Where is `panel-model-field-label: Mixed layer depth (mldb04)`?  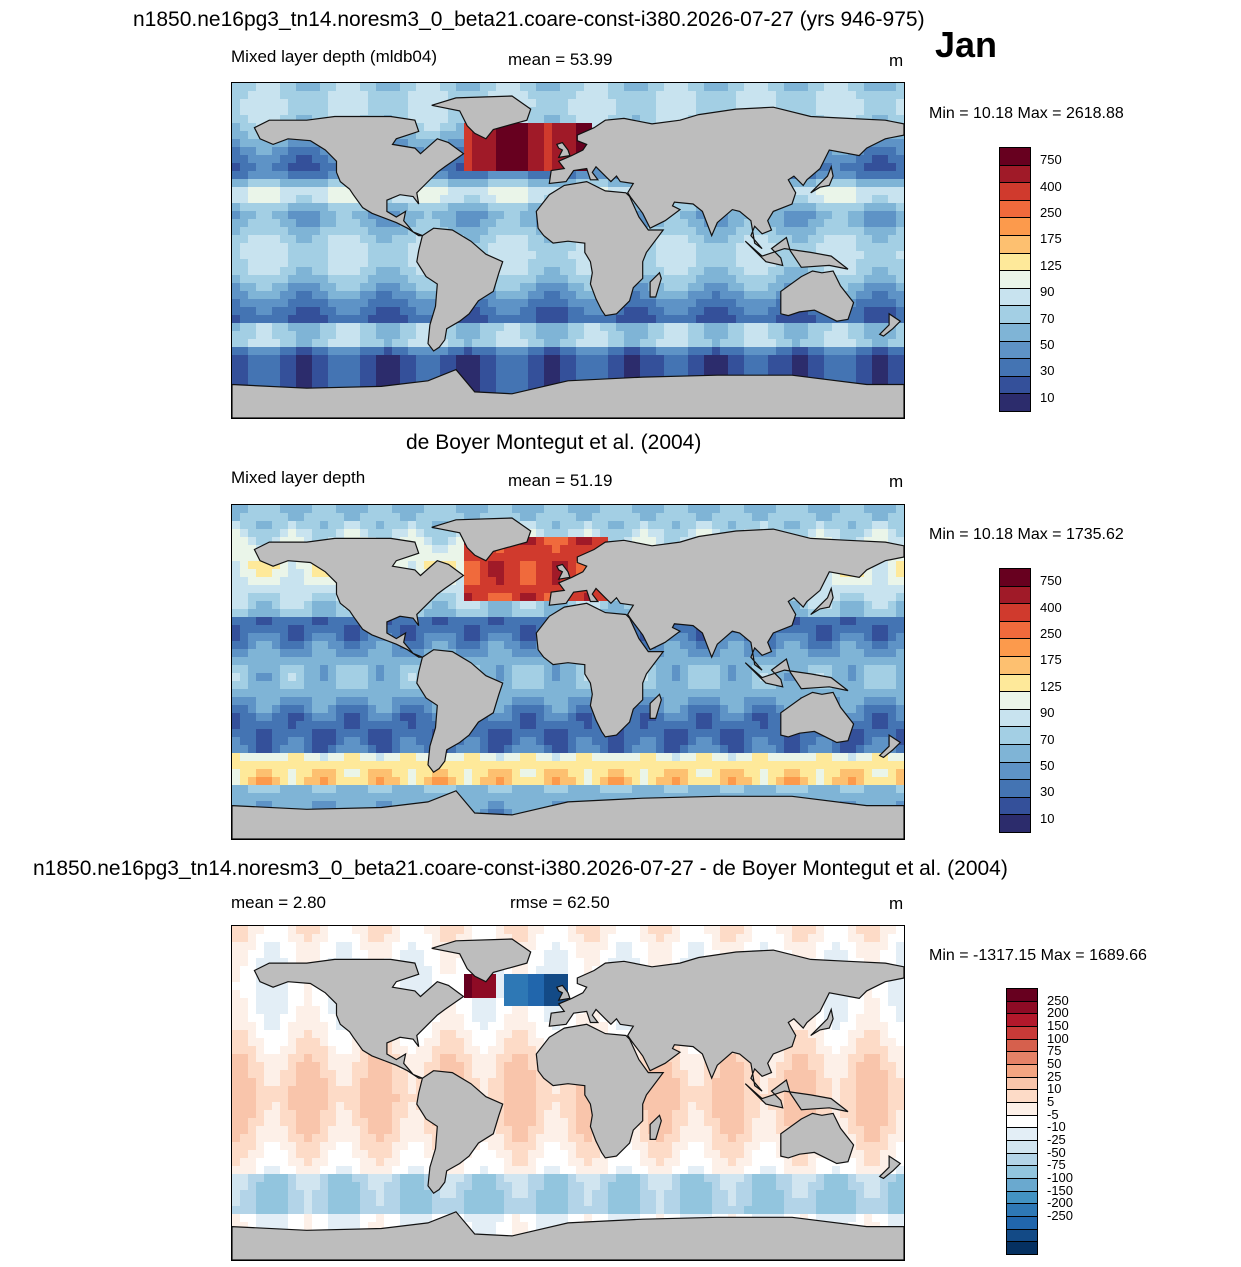
panel-model-field-label: Mixed layer depth (mldb04) is located at coordinates (334, 56).